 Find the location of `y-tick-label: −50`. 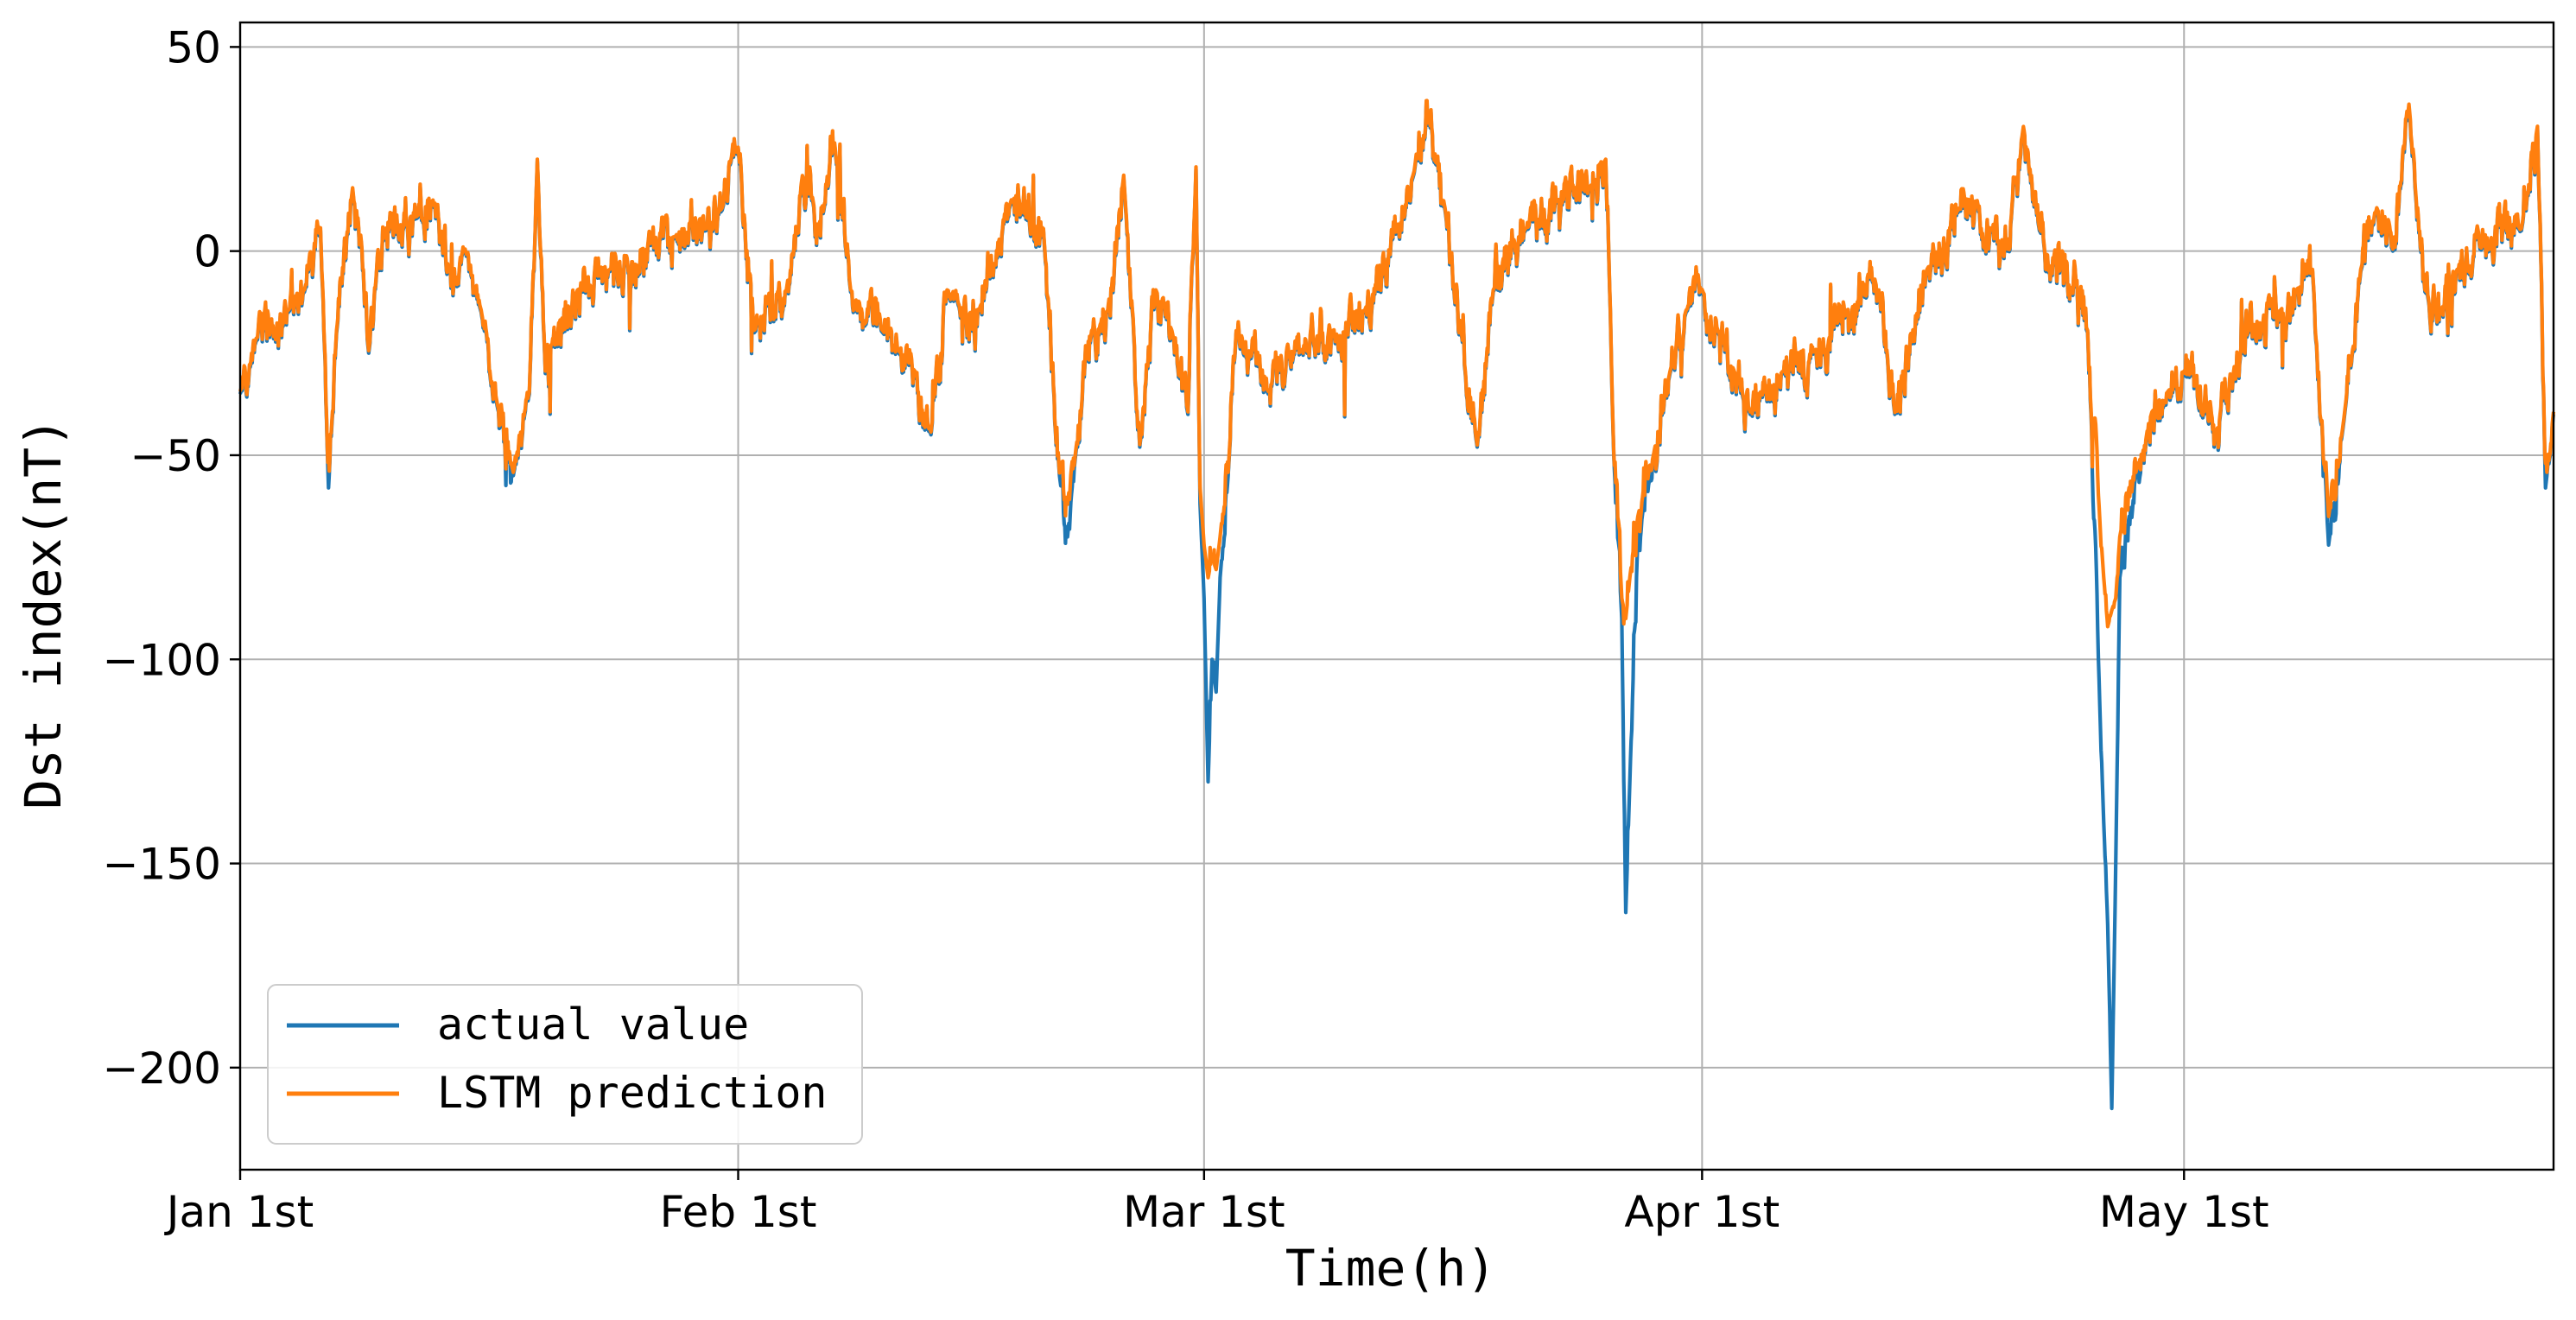

y-tick-label: −50 is located at coordinates (175, 456).